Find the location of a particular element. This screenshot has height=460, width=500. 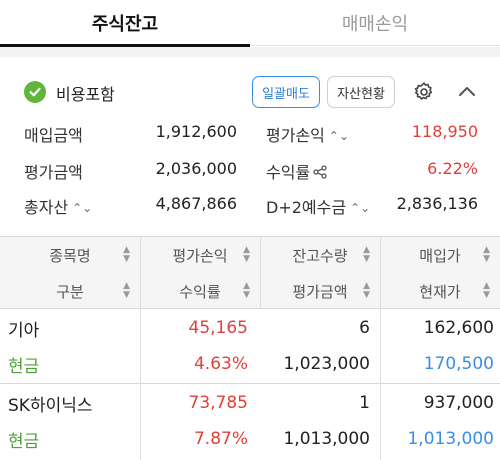

stock-name: 기아 is located at coordinates (24, 330).